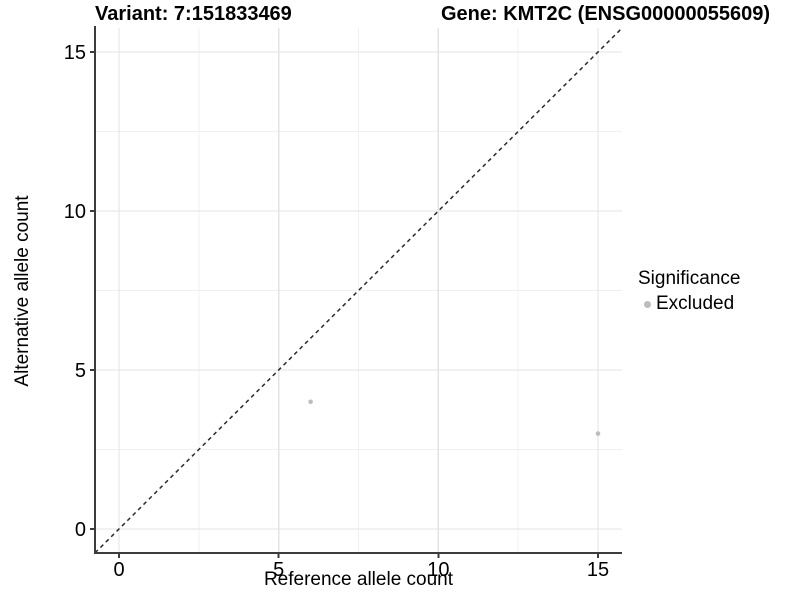 This screenshot has height=600, width=800. I want to click on legend-title: Significance, so click(689, 278).